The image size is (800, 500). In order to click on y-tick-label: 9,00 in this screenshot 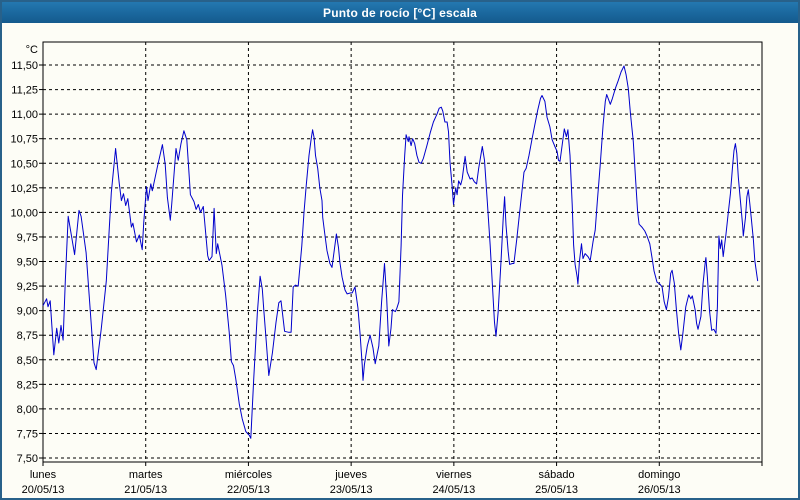, I will do `click(27, 312)`.